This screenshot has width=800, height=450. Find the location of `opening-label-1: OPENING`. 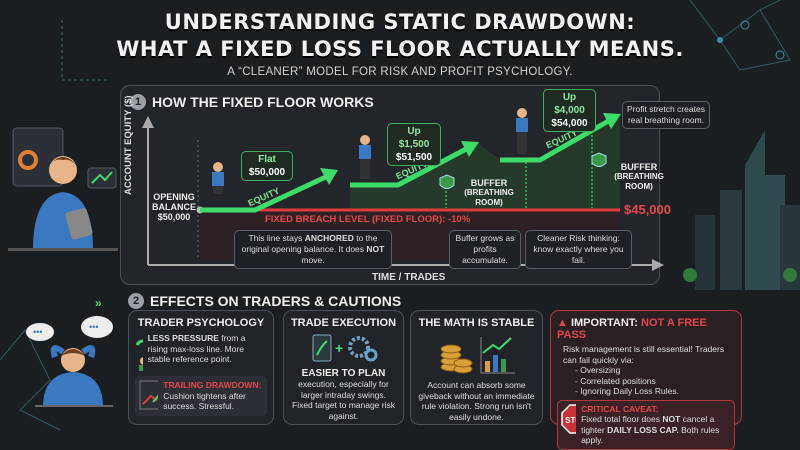

opening-label-1: OPENING is located at coordinates (174, 197).